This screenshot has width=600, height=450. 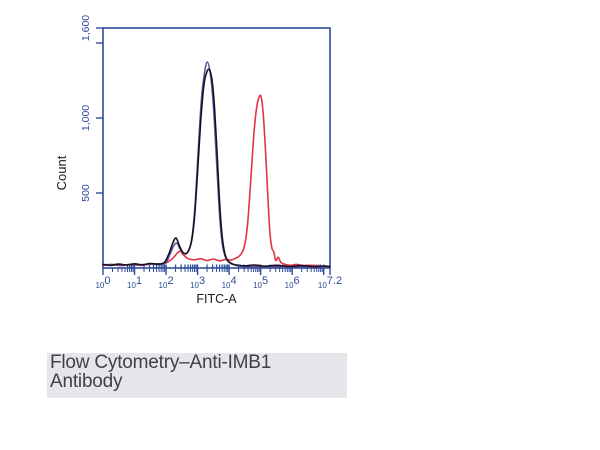 I want to click on x-tick-label: 10³, so click(x=197, y=282).